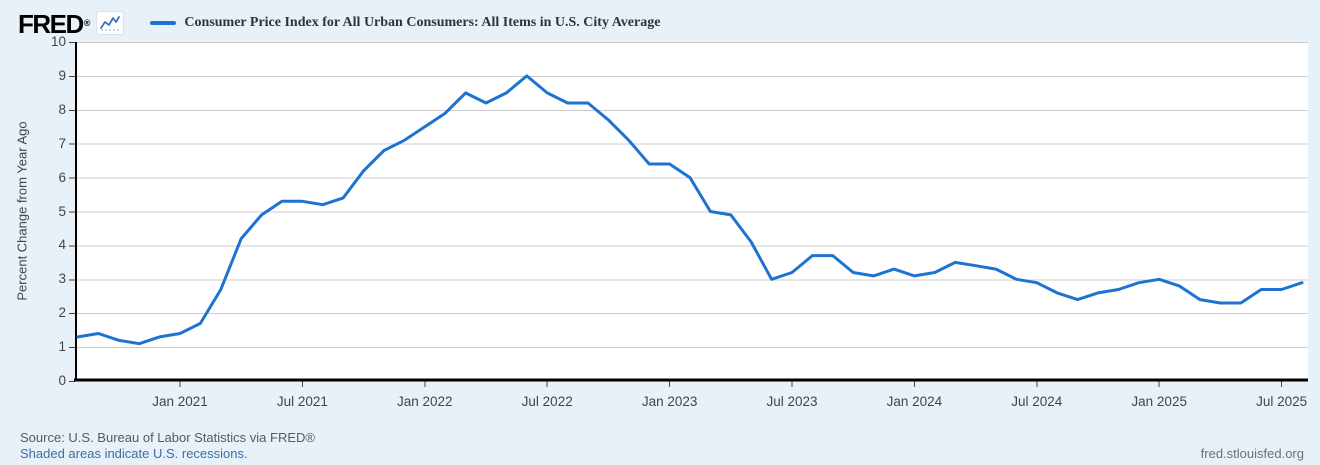  Describe the element at coordinates (58, 41) in the screenshot. I see `y-axis-tick-label: 10` at that location.